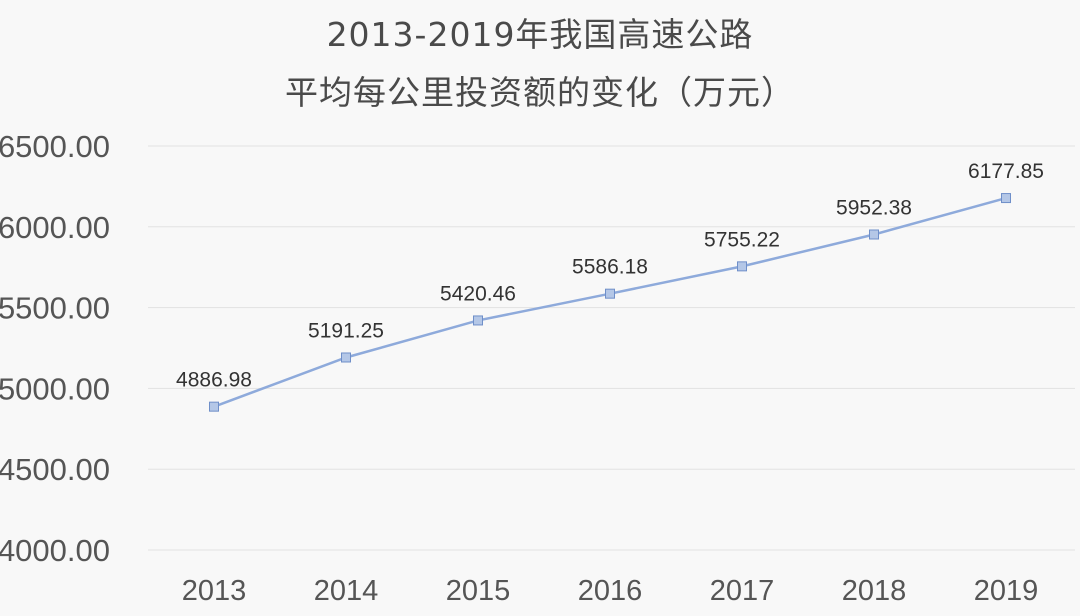 The height and width of the screenshot is (616, 1080). I want to click on x-tick-label: 2017, so click(742, 591).